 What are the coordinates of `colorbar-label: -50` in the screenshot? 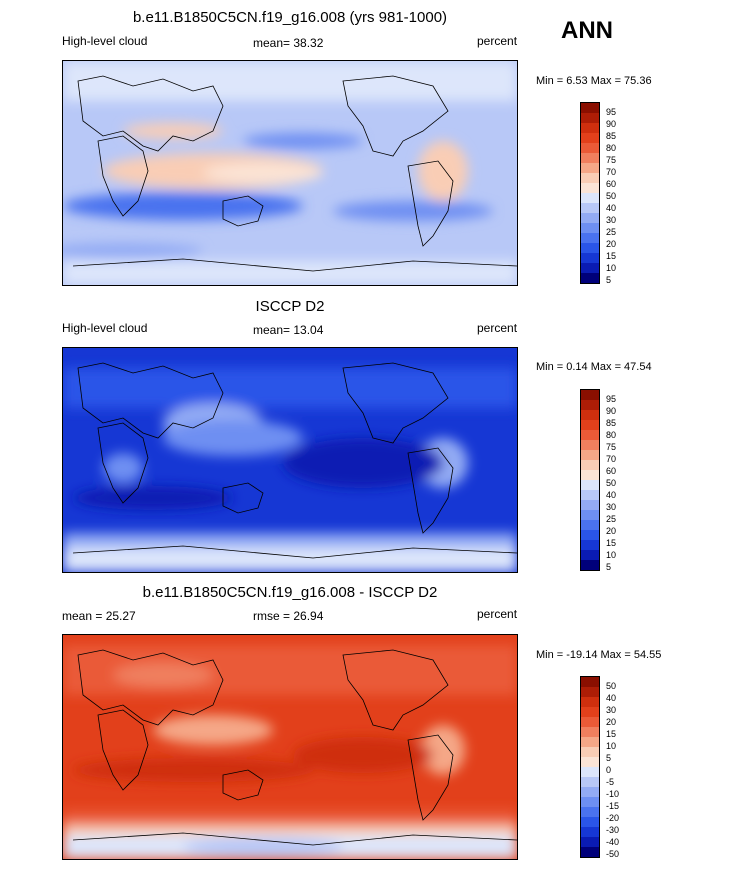 It's located at (613, 854).